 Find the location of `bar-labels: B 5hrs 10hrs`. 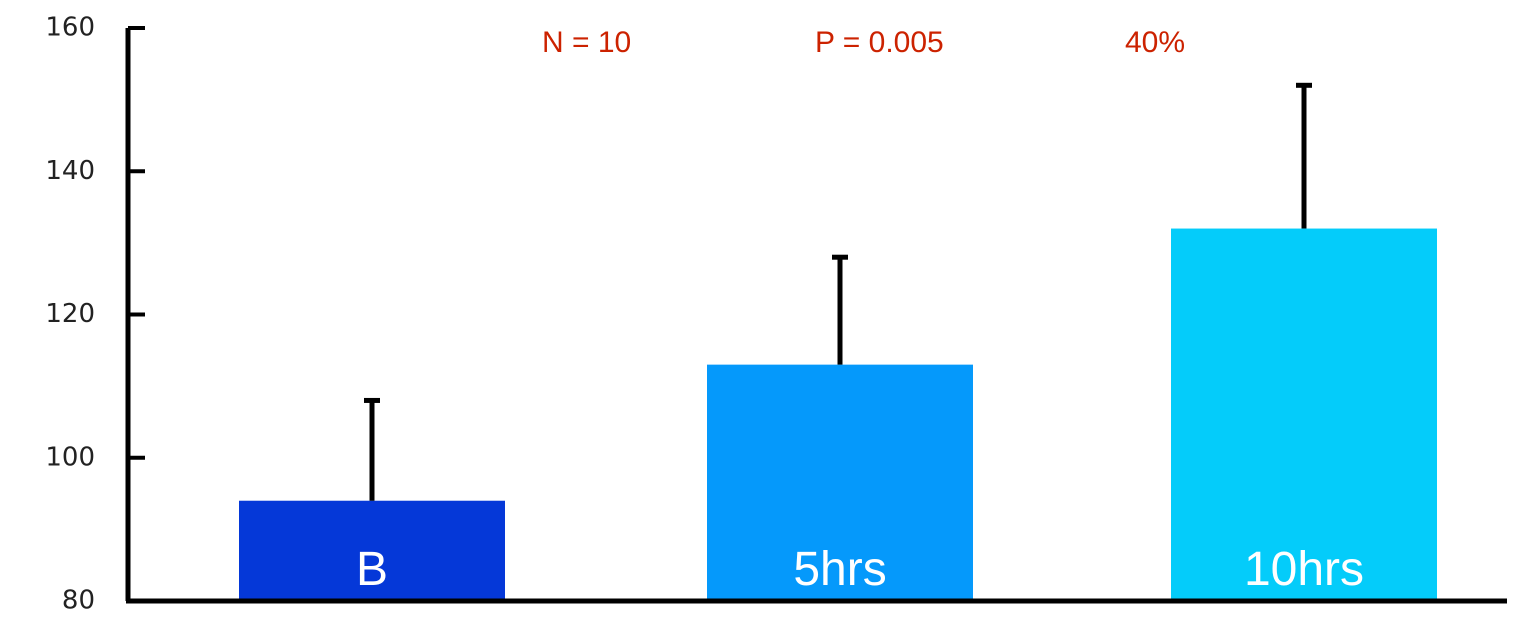

bar-labels: B 5hrs 10hrs is located at coordinates (860, 569).